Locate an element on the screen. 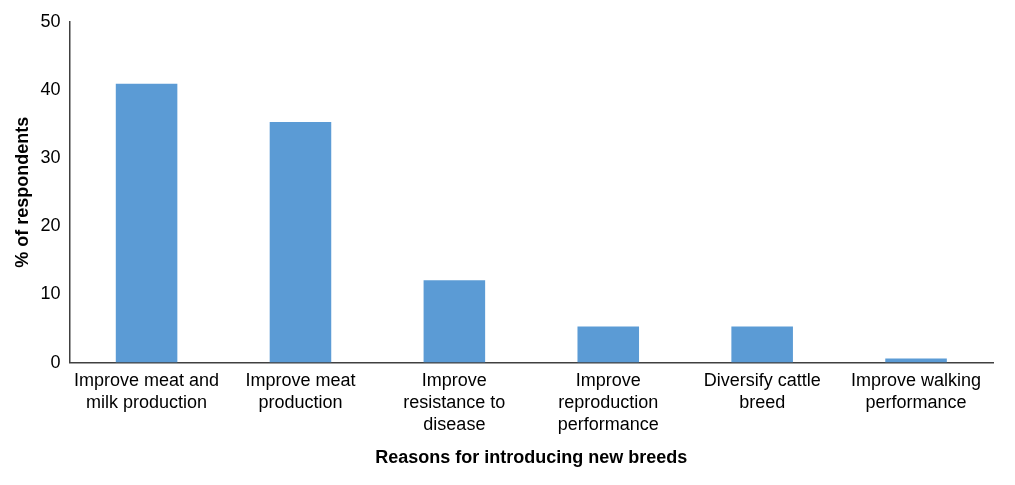  x-tick-label: Improve meat production is located at coordinates (300, 391).